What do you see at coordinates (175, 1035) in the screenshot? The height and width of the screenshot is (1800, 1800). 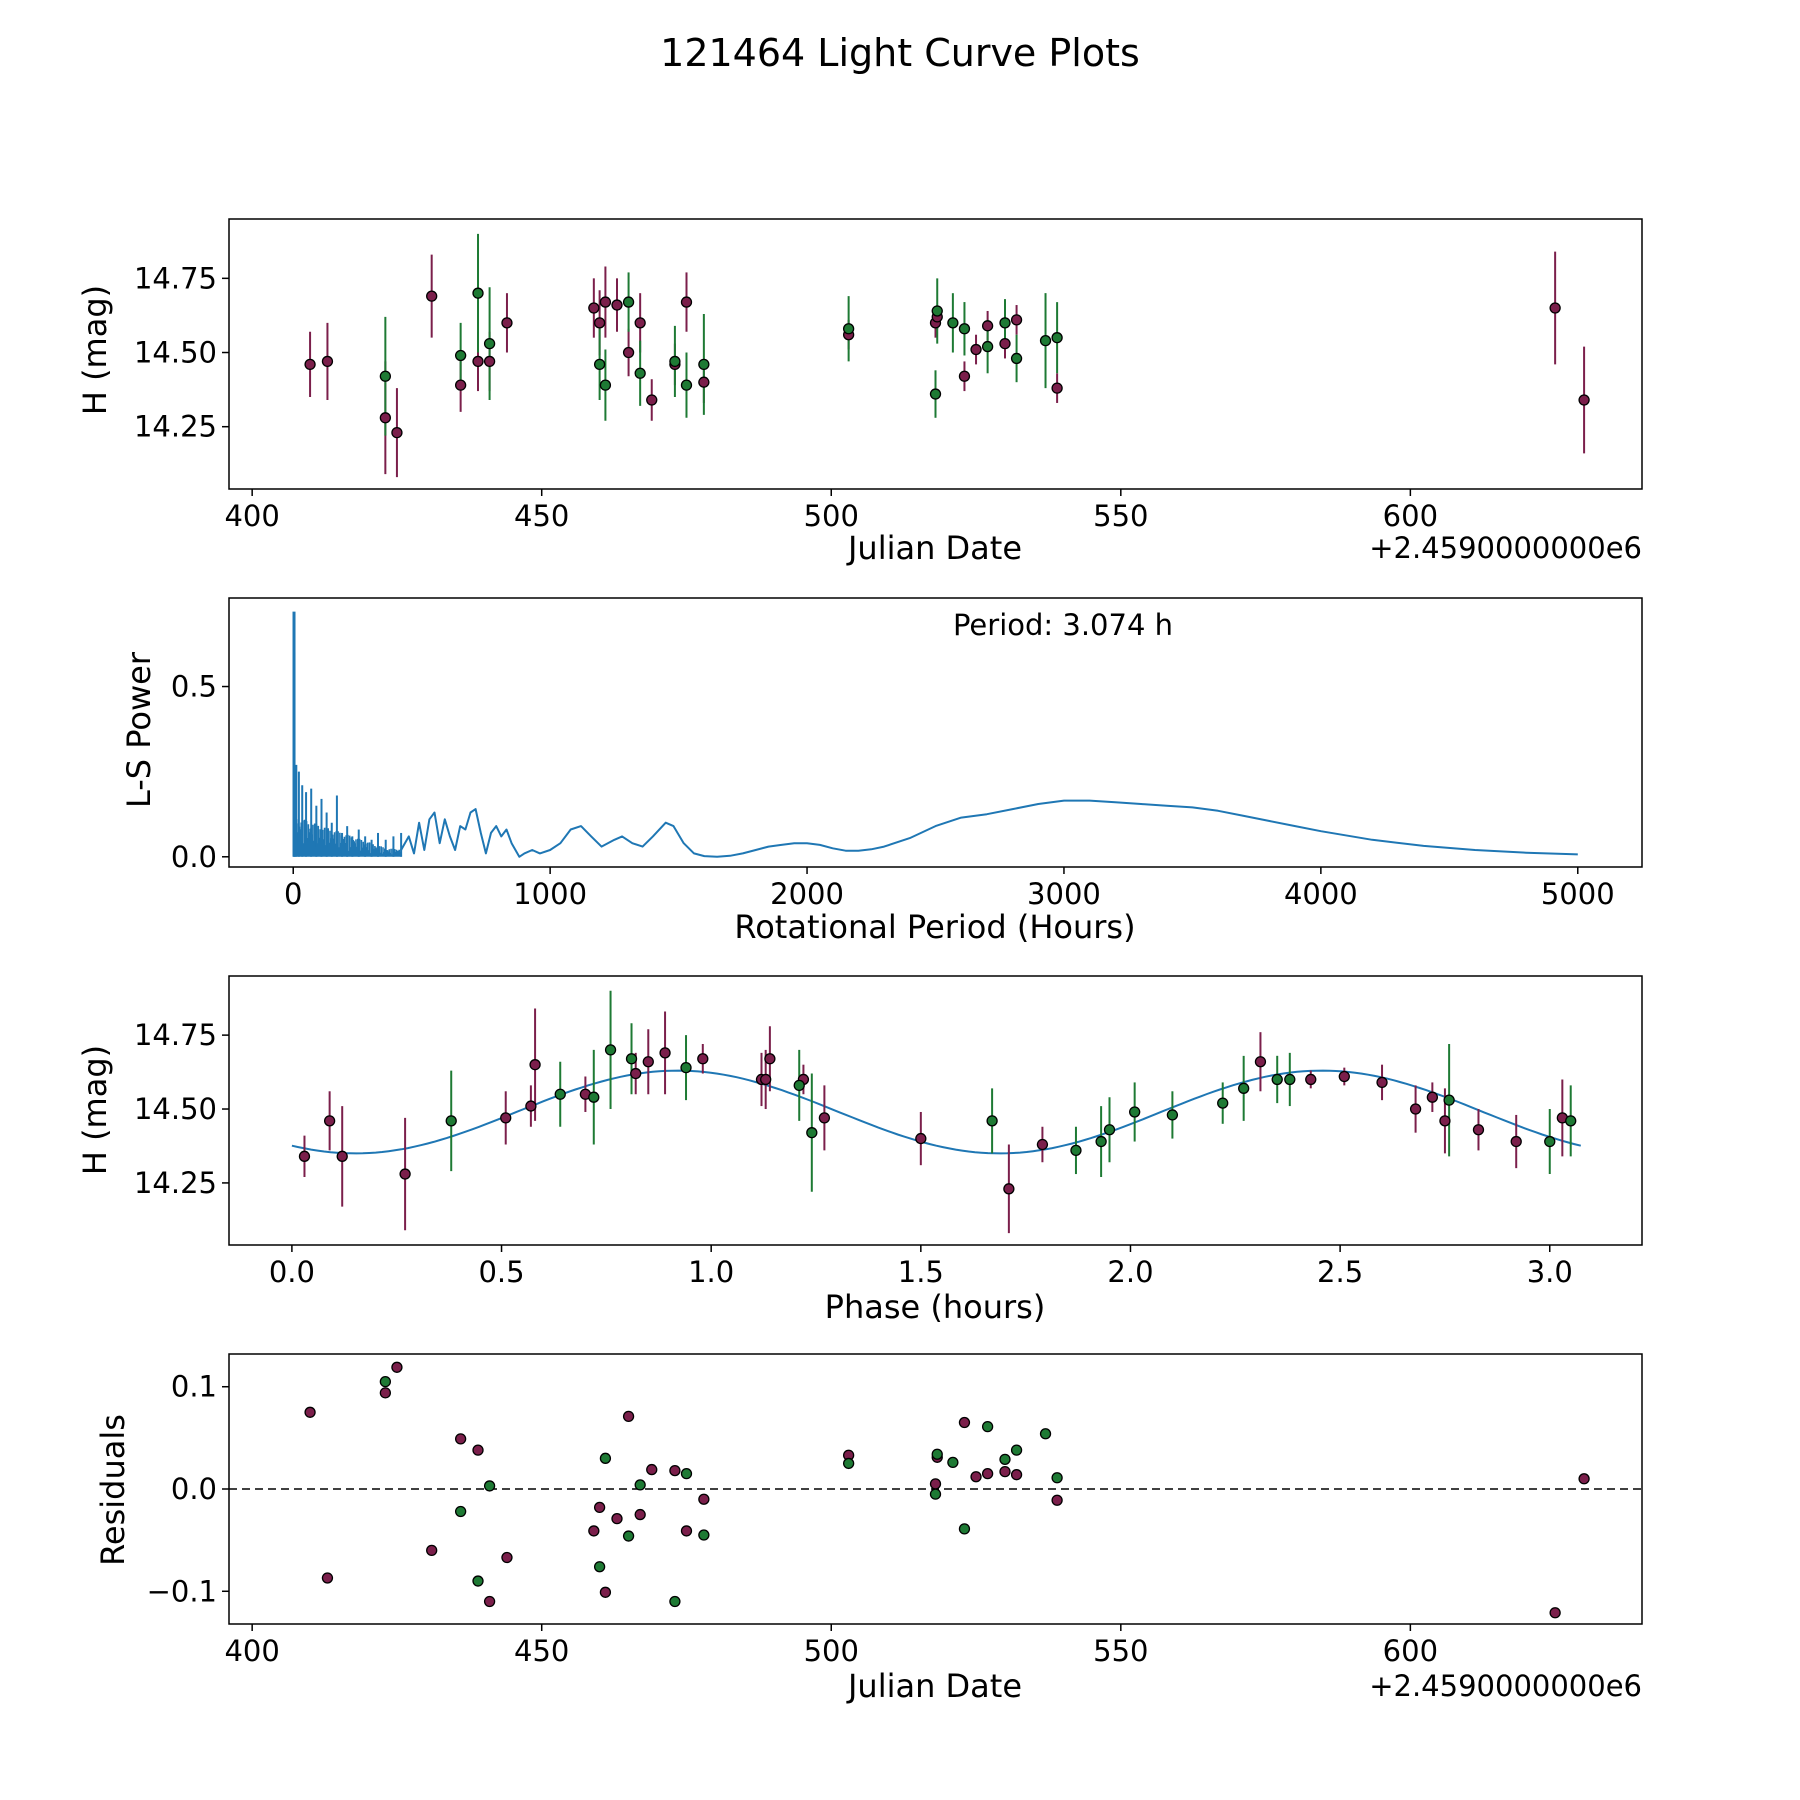 I see `phased-ytick-label: 14.75` at bounding box center [175, 1035].